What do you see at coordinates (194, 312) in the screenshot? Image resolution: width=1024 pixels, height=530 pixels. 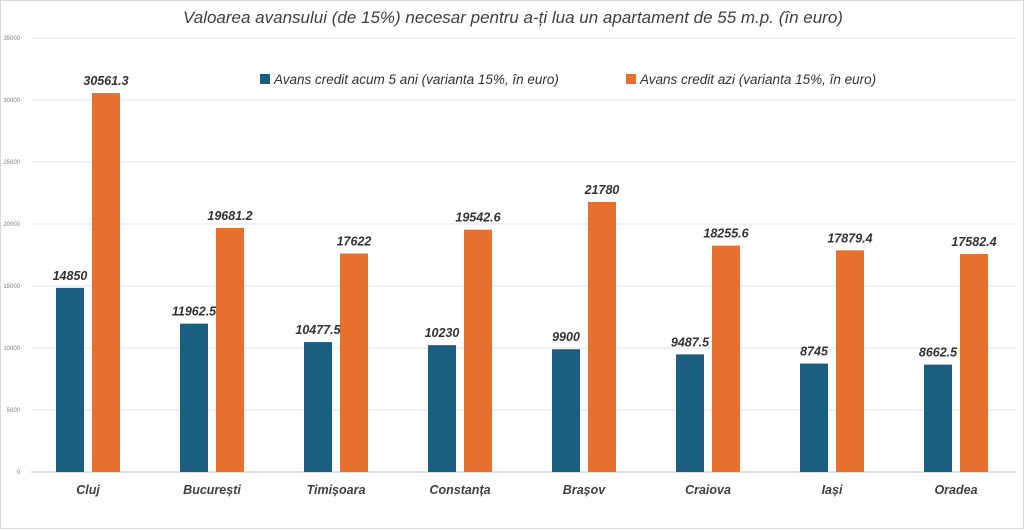 I see `data-label: 11962.5` at bounding box center [194, 312].